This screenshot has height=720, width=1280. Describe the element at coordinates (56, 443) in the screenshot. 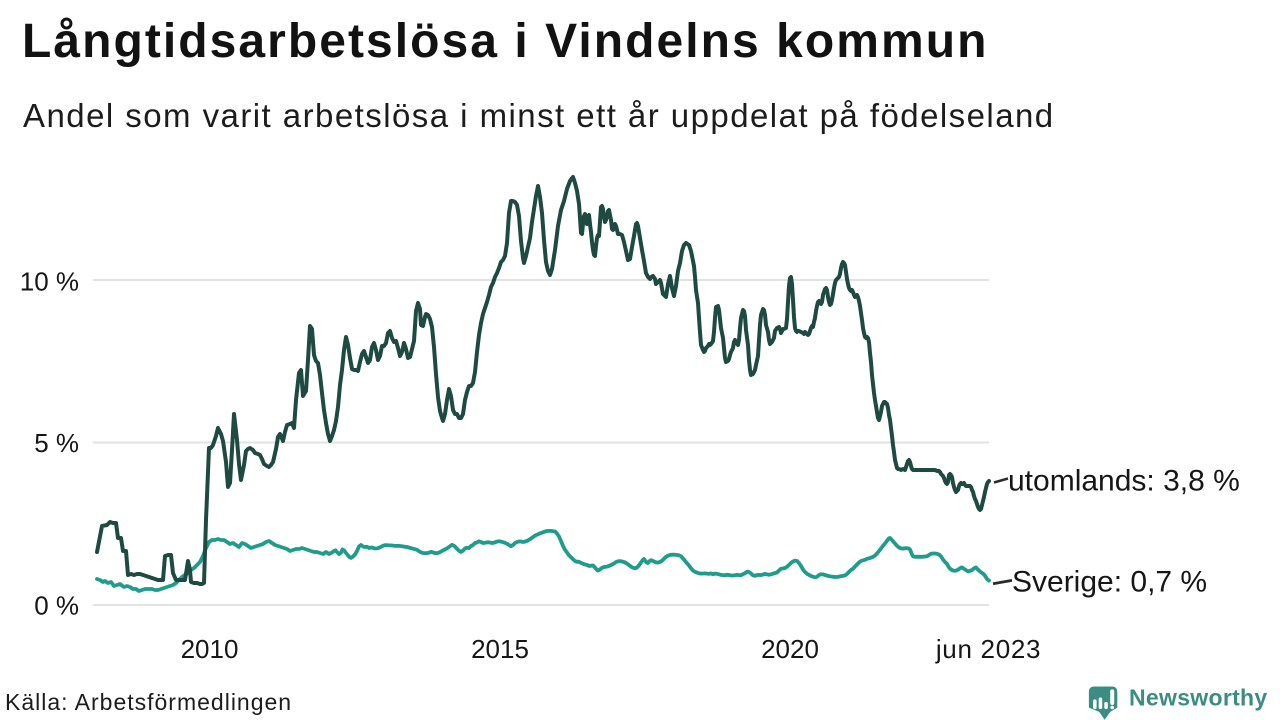

I see `svg-text: 5 %` at that location.